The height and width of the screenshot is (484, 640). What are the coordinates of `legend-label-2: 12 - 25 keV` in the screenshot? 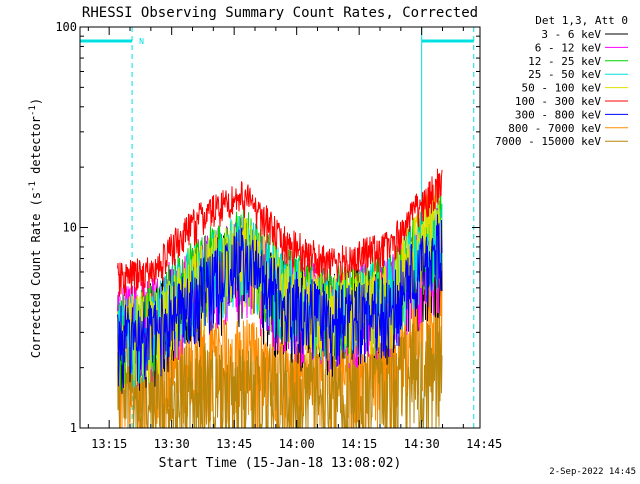 It's located at (564, 61).